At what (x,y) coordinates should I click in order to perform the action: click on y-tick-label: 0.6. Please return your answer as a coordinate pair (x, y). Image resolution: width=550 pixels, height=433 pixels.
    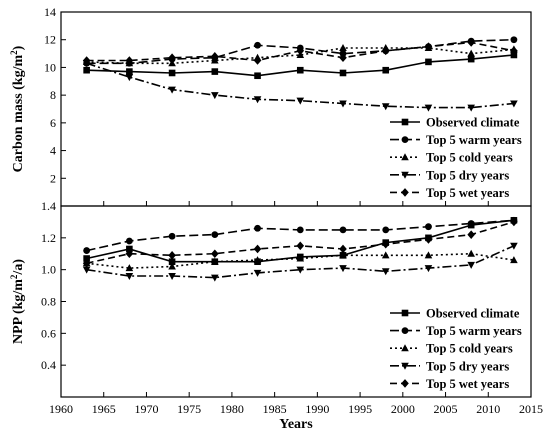
    Looking at the image, I should click on (48, 333).